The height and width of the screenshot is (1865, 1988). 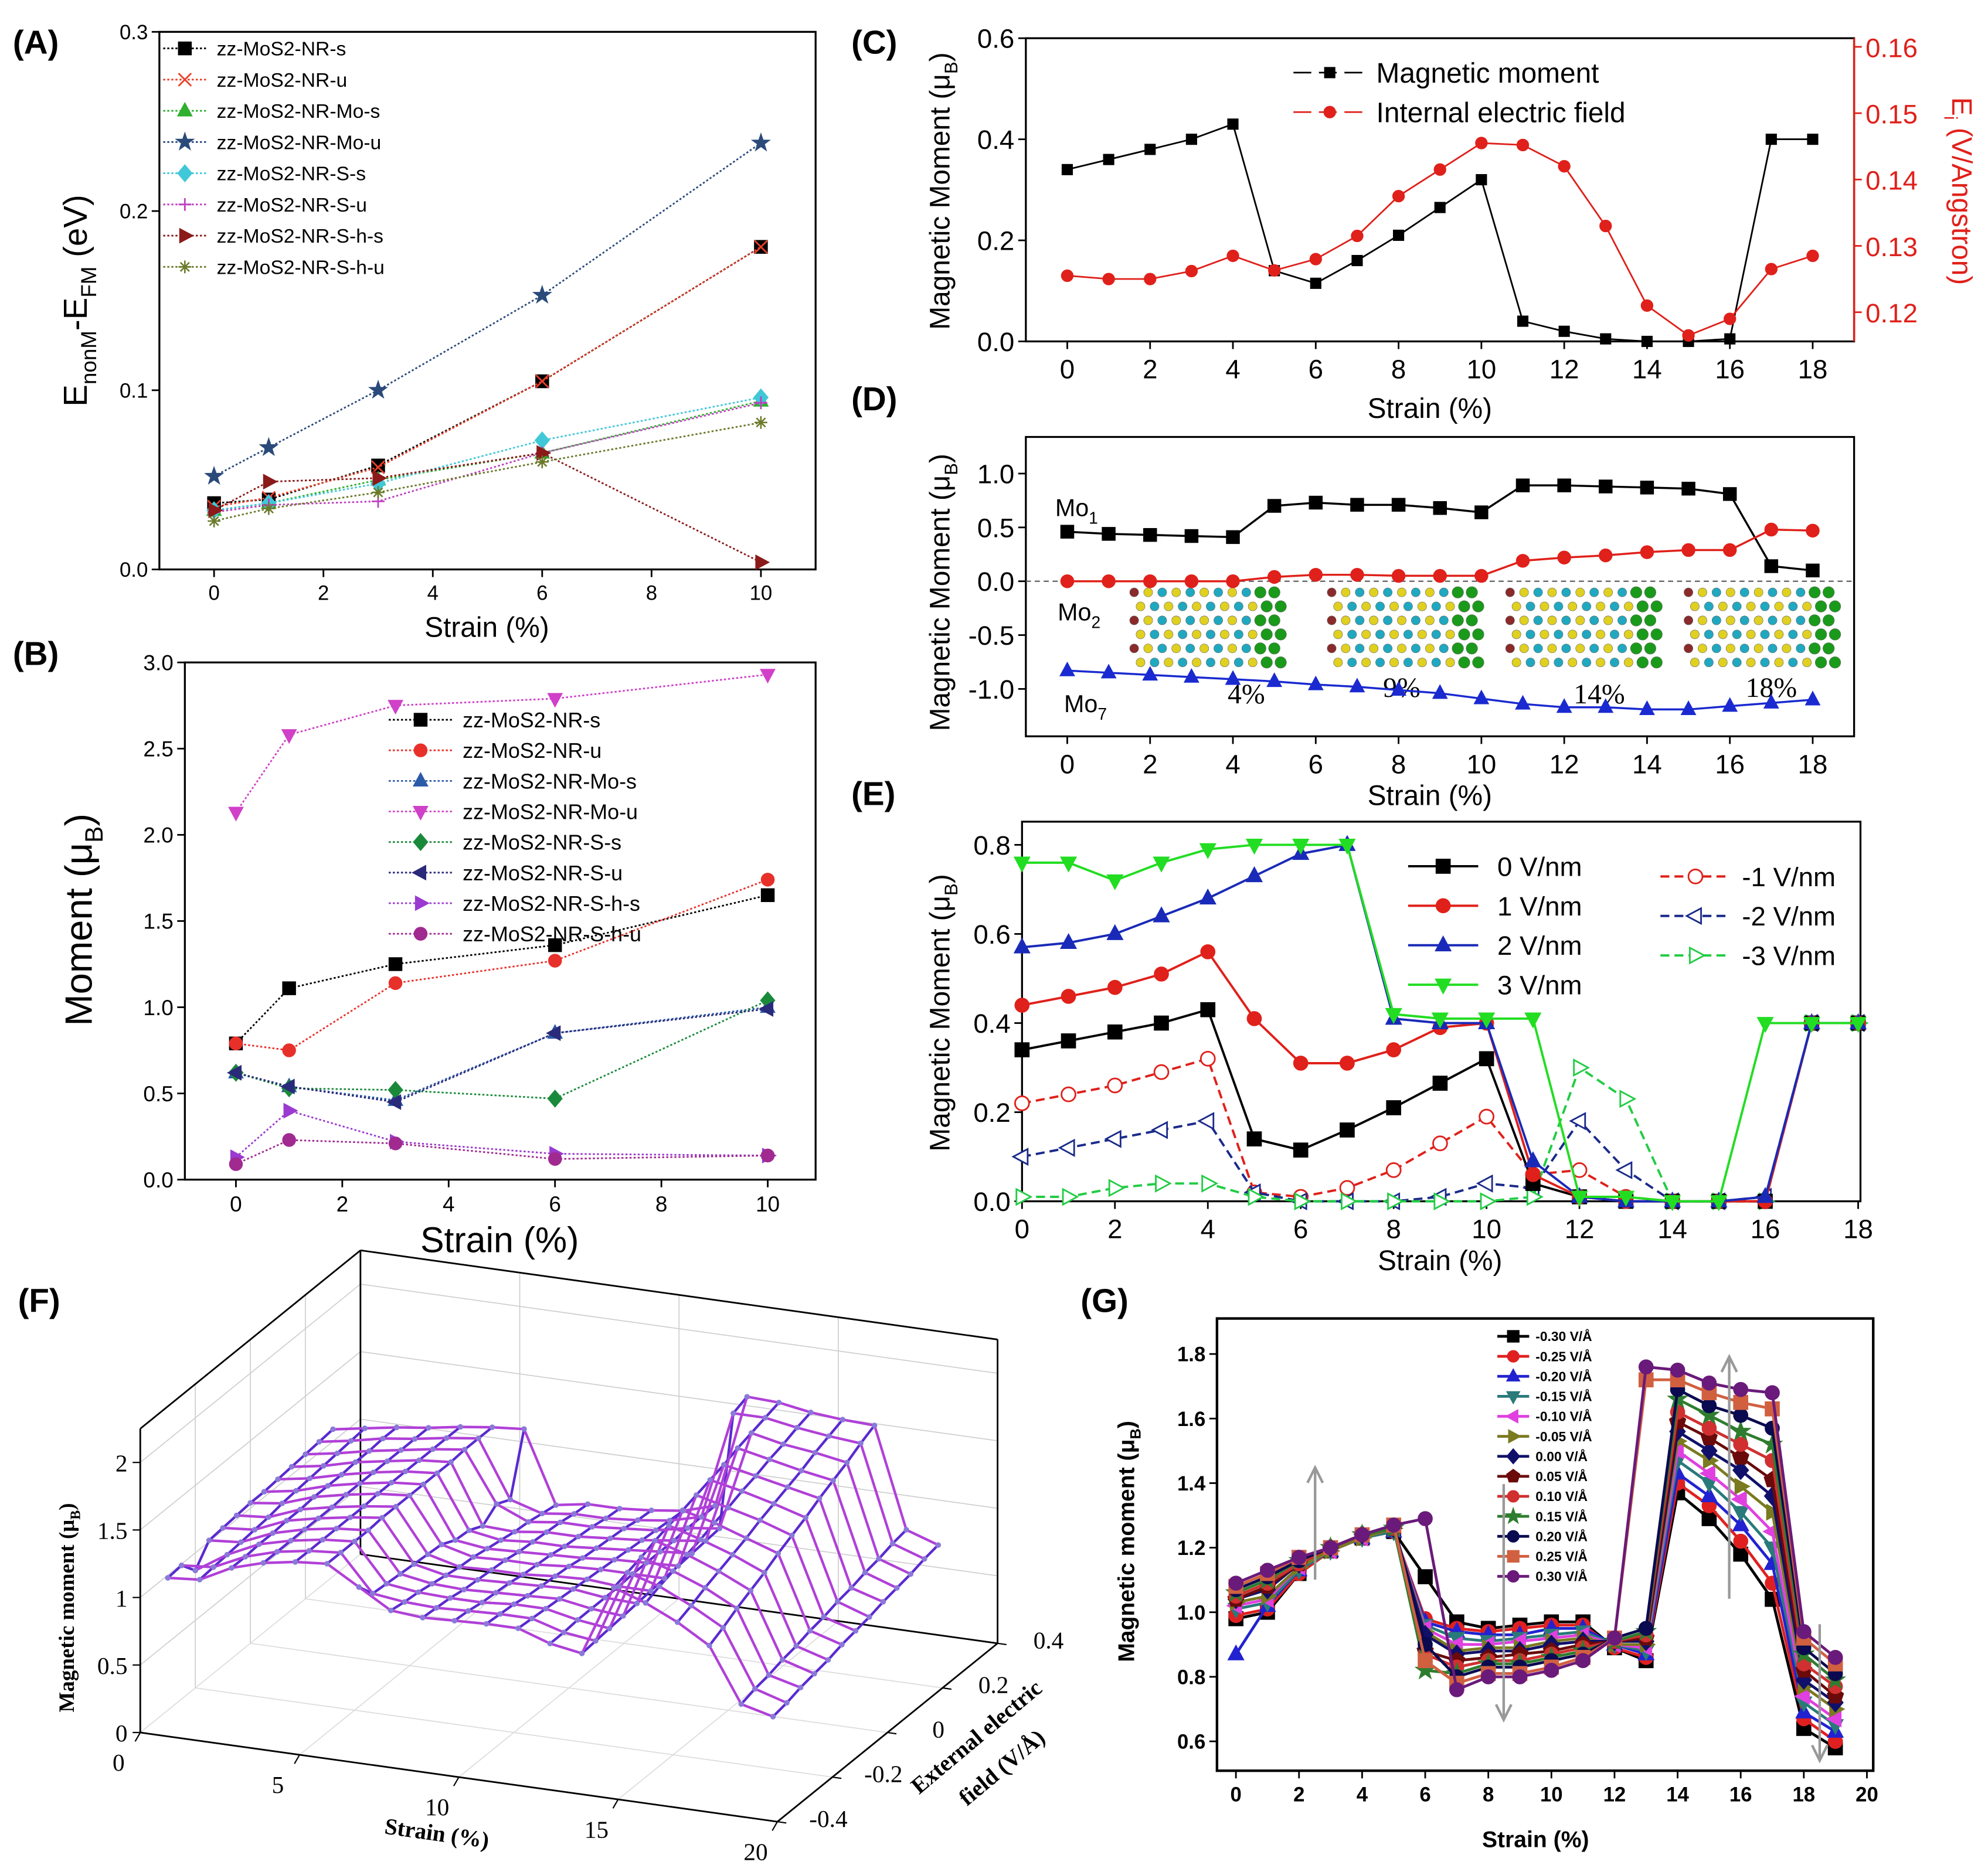 What do you see at coordinates (1544, 1356) in the screenshot?
I see `legend-entry: -0.25 V/Å` at bounding box center [1544, 1356].